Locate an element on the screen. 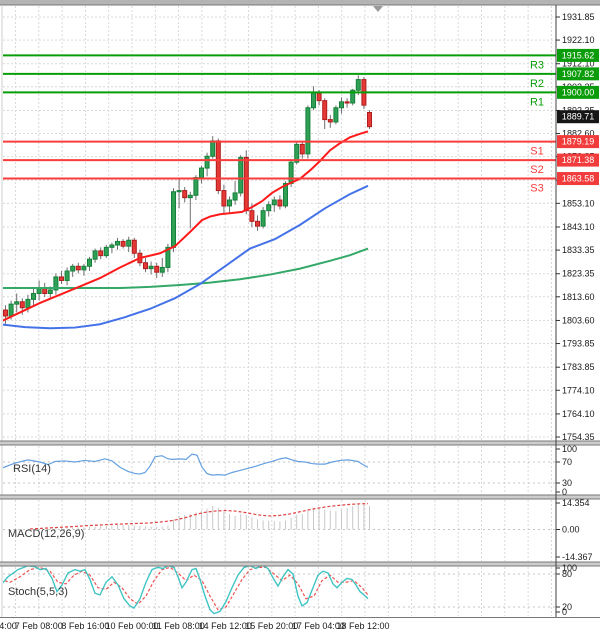  indicator-tick-label: 0 is located at coordinates (564, 492).